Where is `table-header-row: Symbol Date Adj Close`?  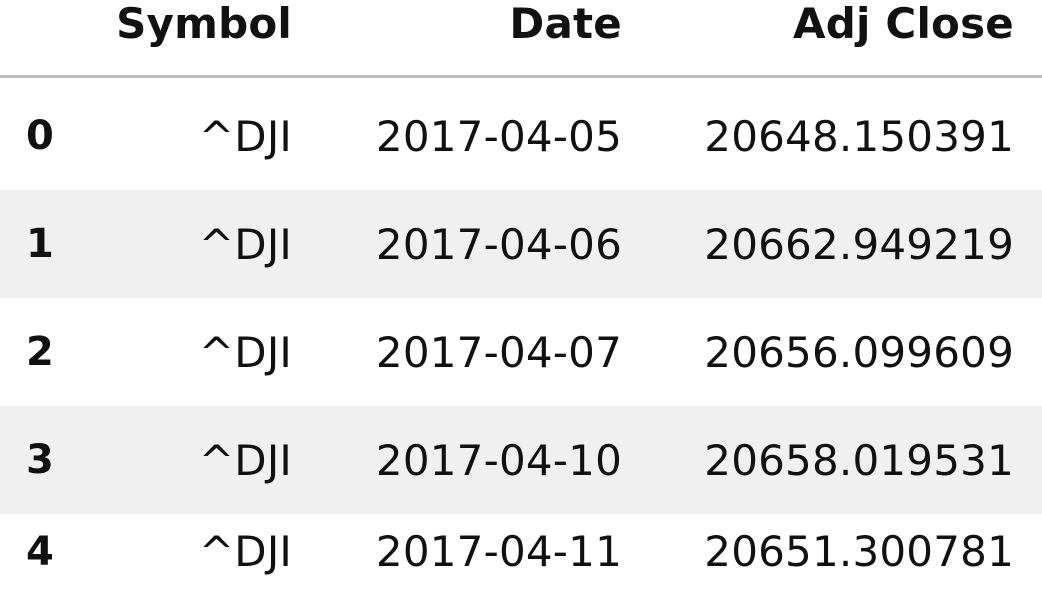 table-header-row: Symbol Date Adj Close is located at coordinates (521, 39).